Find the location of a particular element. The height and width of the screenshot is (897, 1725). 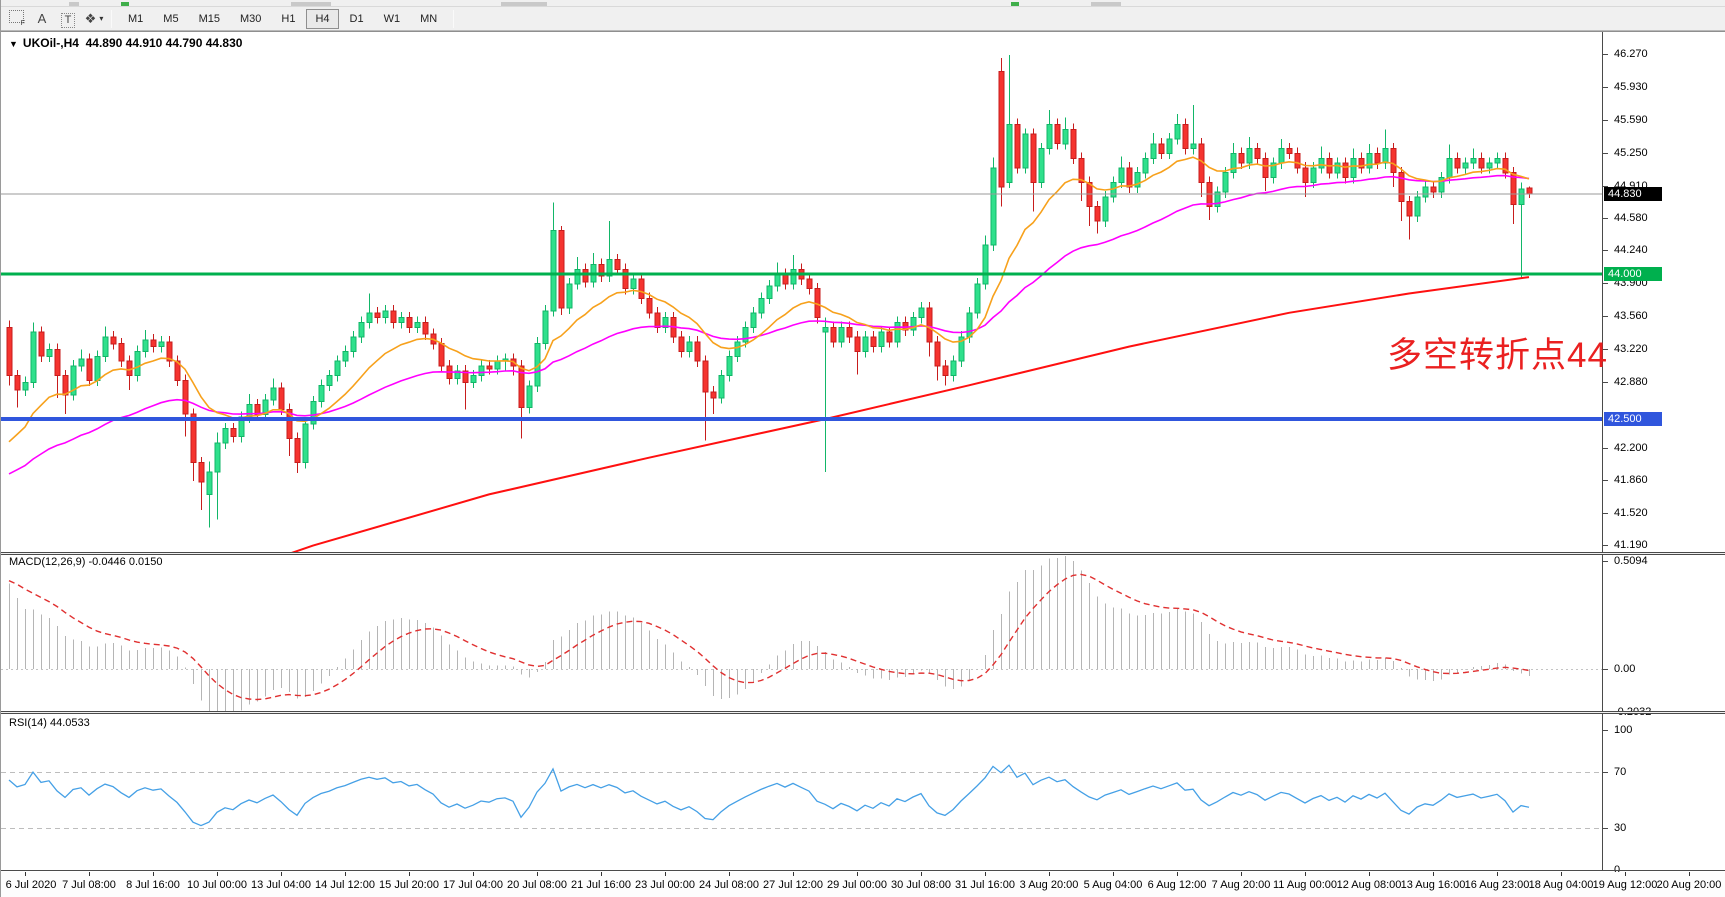

dropdown-caret-icon: ▾ is located at coordinates (101, 18).